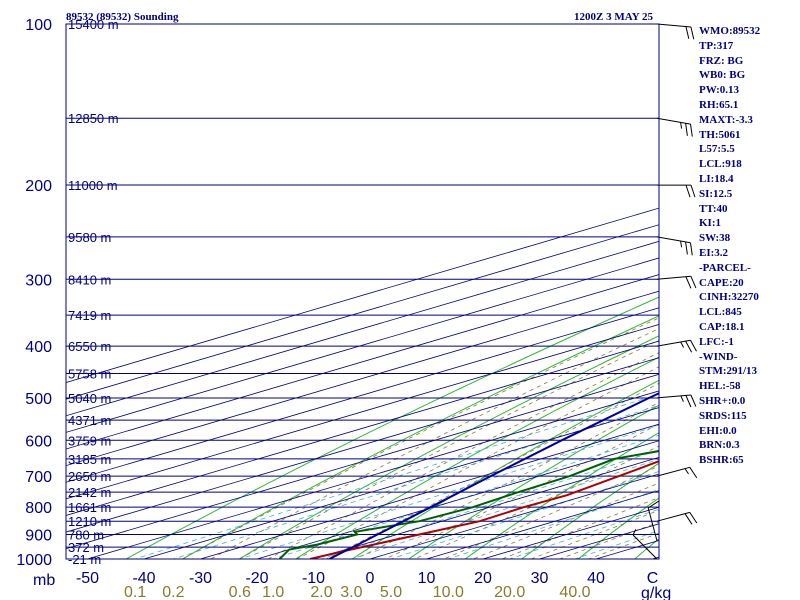 Image resolution: width=800 pixels, height=600 pixels. What do you see at coordinates (89, 346) in the screenshot?
I see `height-label: 6550 m` at bounding box center [89, 346].